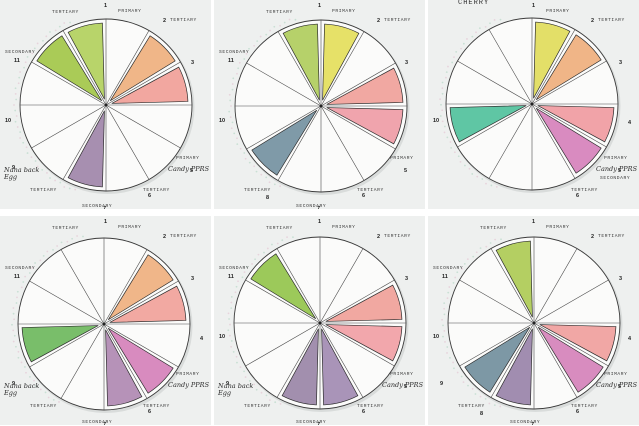 This screenshot has height=426, width=639. I want to click on wheel-number-label: 7, so click(105, 207).